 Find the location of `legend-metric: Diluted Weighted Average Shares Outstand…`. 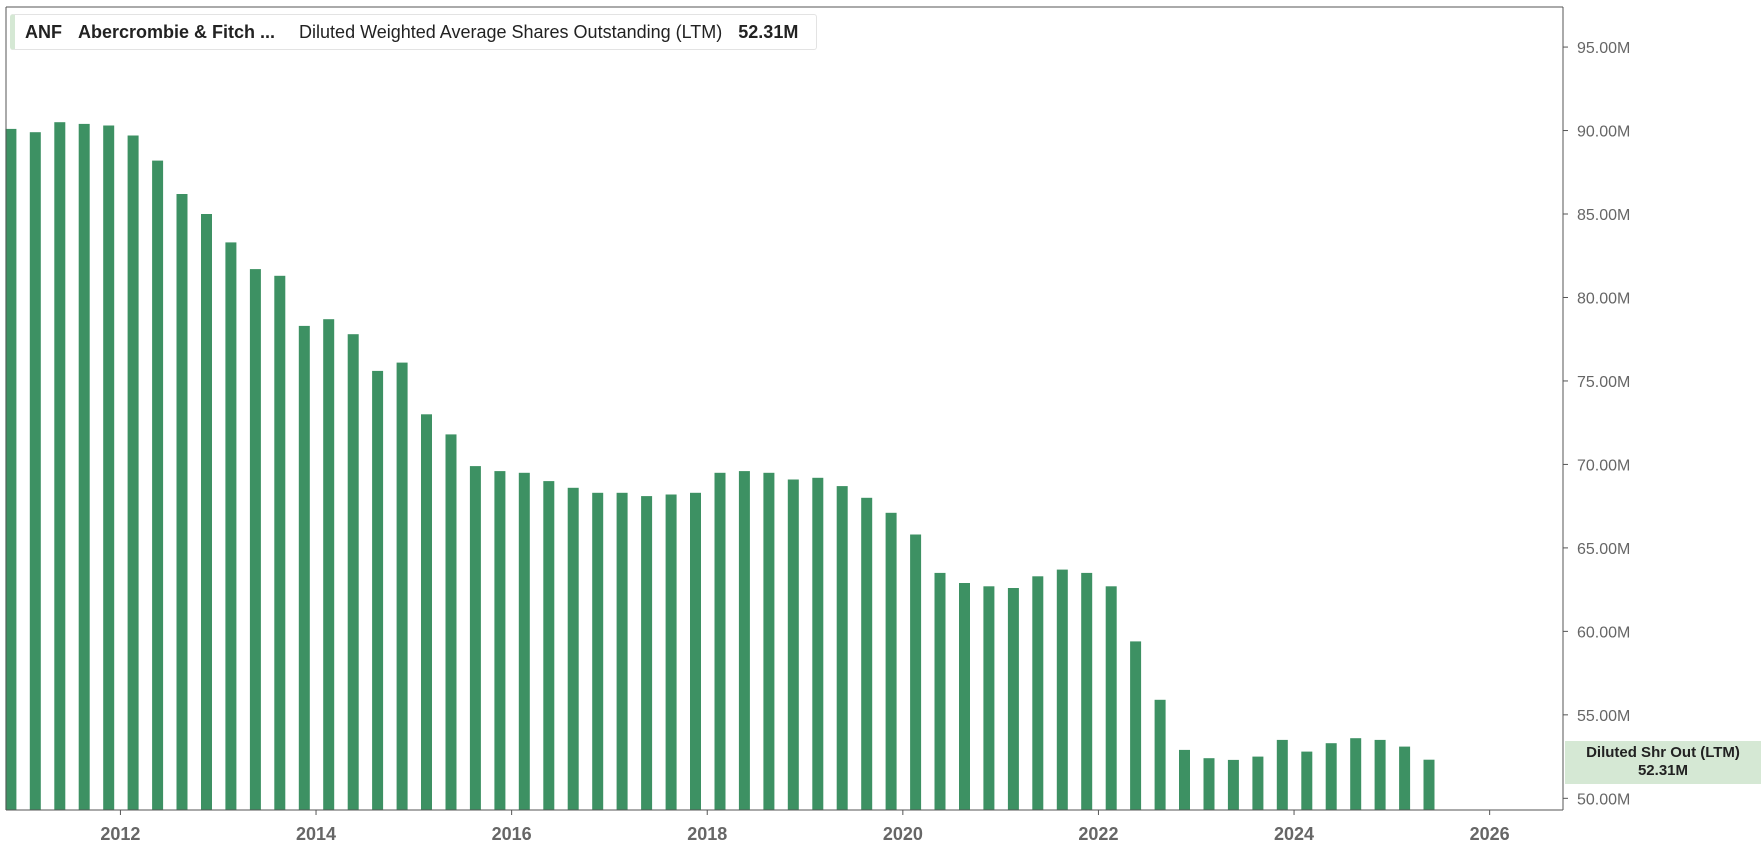

legend-metric: Diluted Weighted Average Shares Outstand… is located at coordinates (511, 31).